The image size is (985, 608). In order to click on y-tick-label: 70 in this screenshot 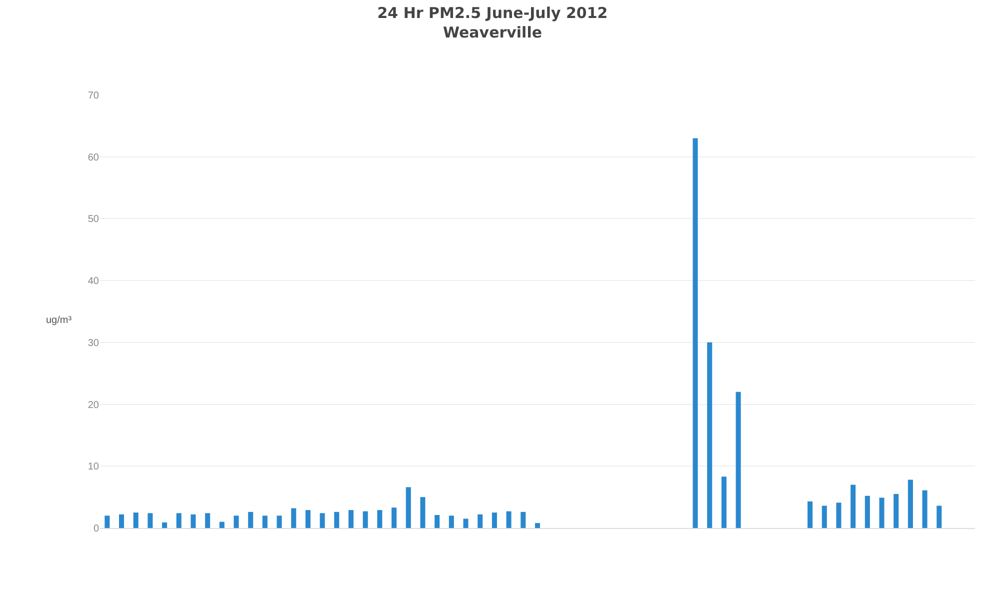, I will do `click(94, 96)`.